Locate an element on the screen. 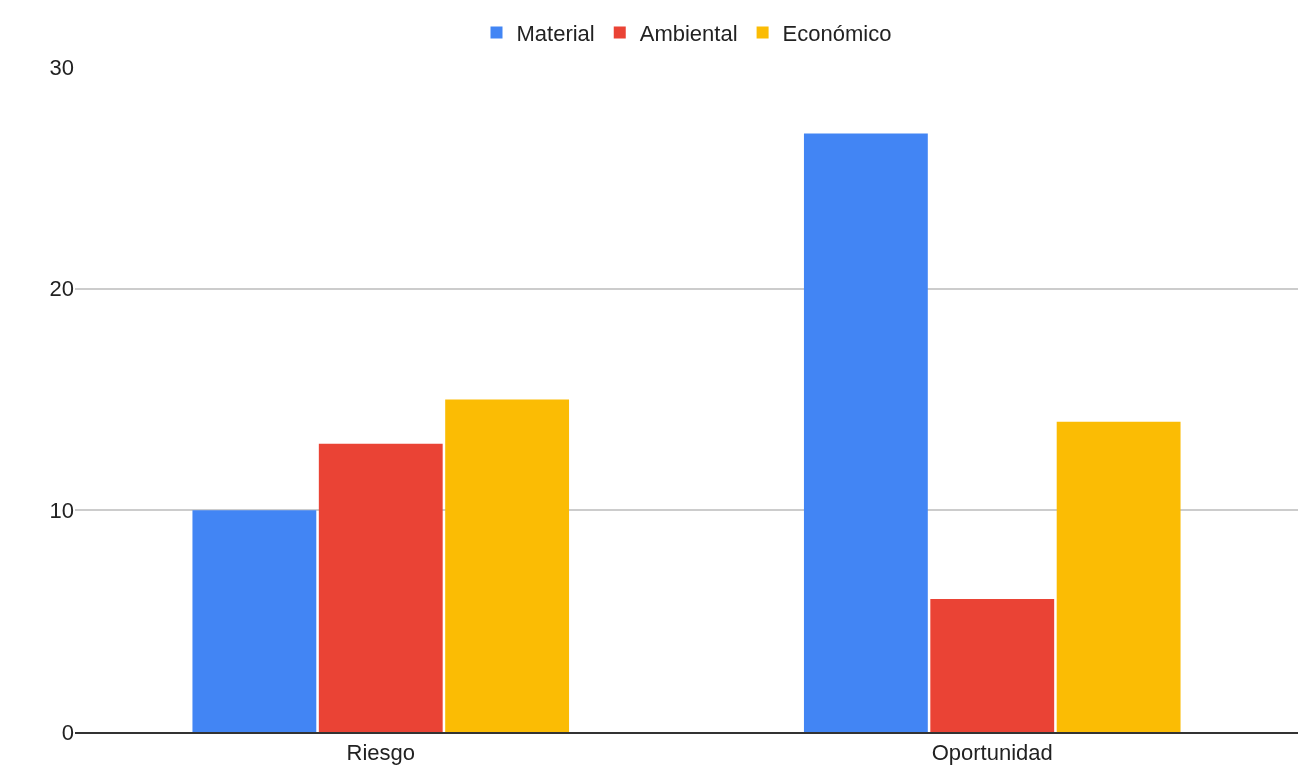  legend-label: Ambiental is located at coordinates (688, 34).